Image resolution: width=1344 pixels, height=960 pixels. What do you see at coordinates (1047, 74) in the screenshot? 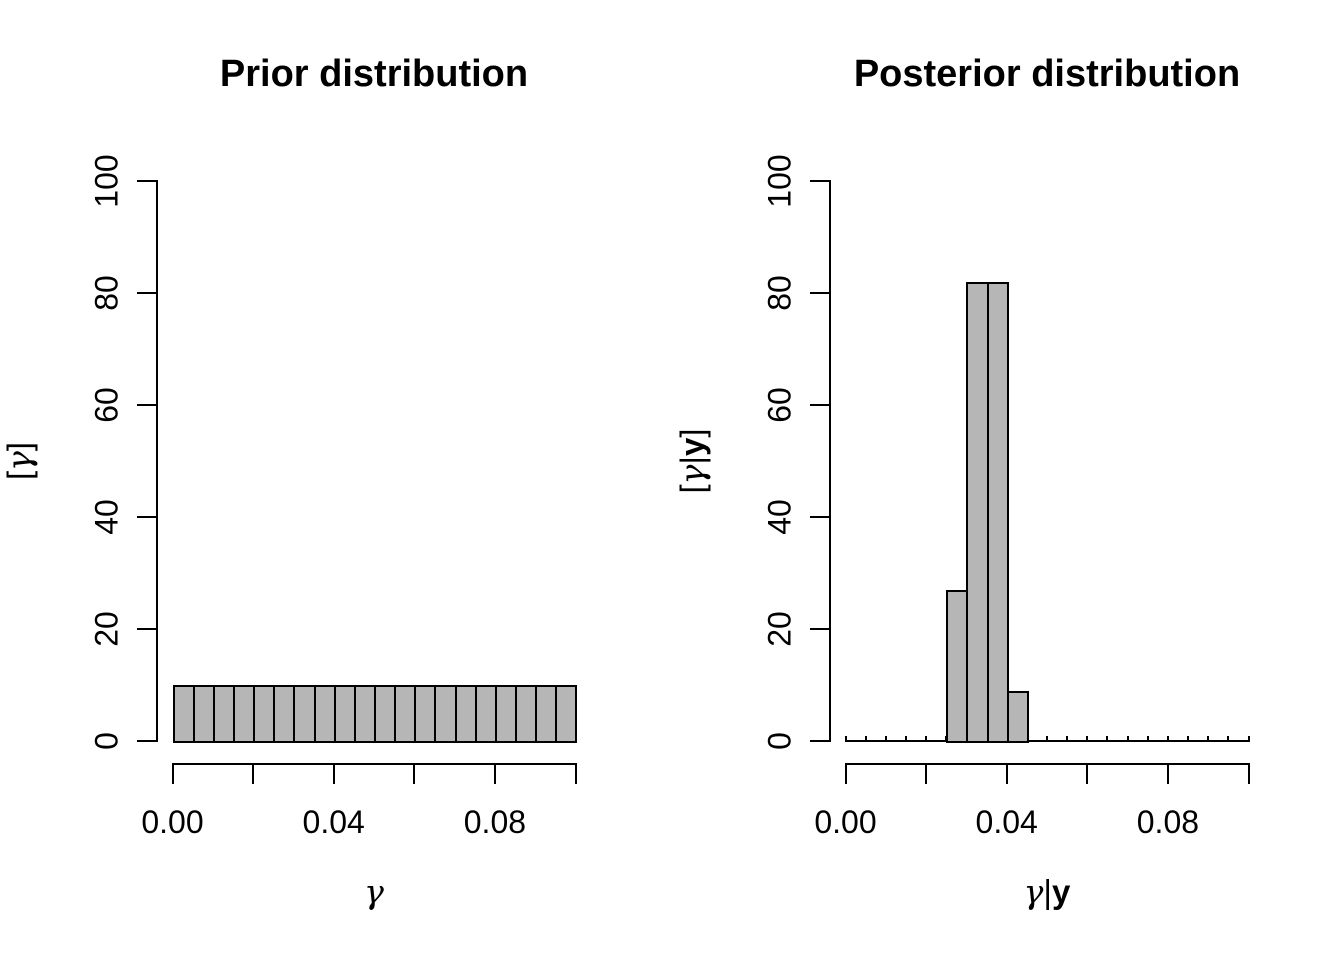
I see `panel-title-posterior: Posterior distribution` at bounding box center [1047, 74].